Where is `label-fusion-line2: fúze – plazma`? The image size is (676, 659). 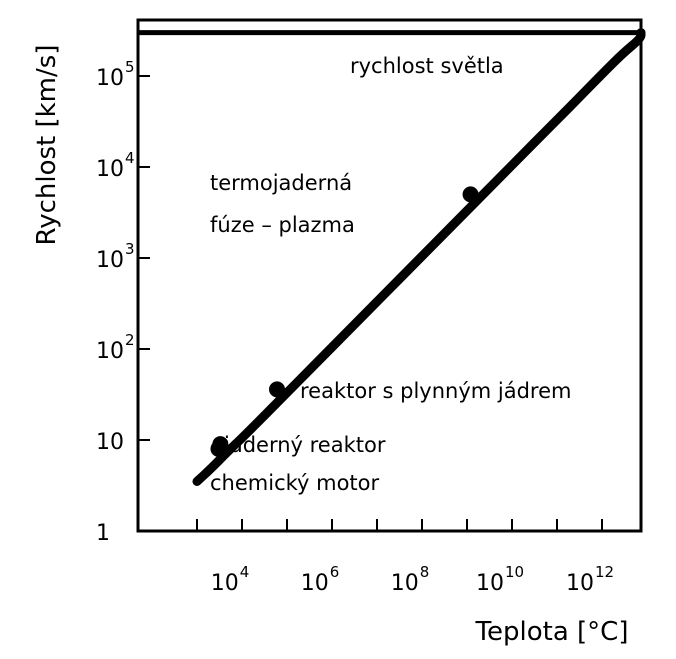 label-fusion-line2: fúze – plazma is located at coordinates (282, 225).